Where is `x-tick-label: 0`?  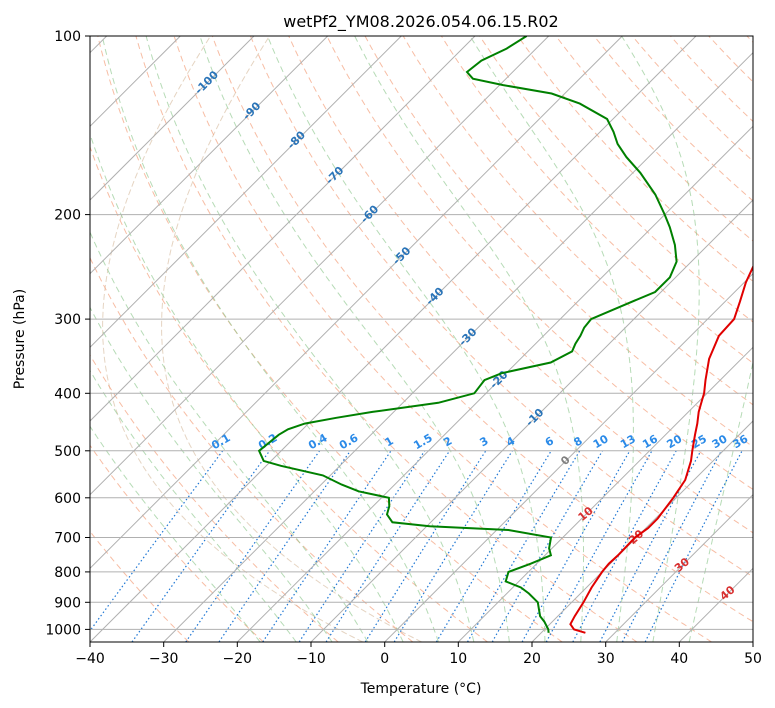 x-tick-label: 0 is located at coordinates (384, 659).